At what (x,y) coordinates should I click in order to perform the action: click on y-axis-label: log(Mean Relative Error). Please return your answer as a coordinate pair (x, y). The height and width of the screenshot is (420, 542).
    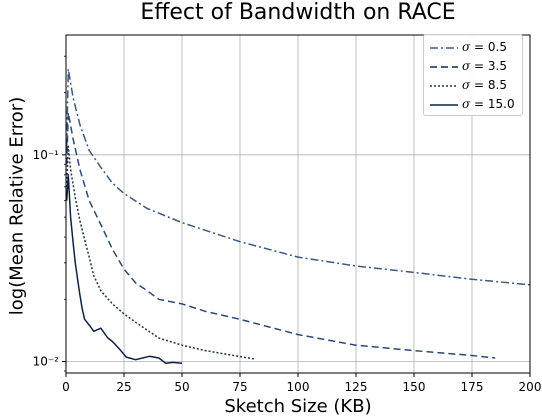
    Looking at the image, I should click on (17, 206).